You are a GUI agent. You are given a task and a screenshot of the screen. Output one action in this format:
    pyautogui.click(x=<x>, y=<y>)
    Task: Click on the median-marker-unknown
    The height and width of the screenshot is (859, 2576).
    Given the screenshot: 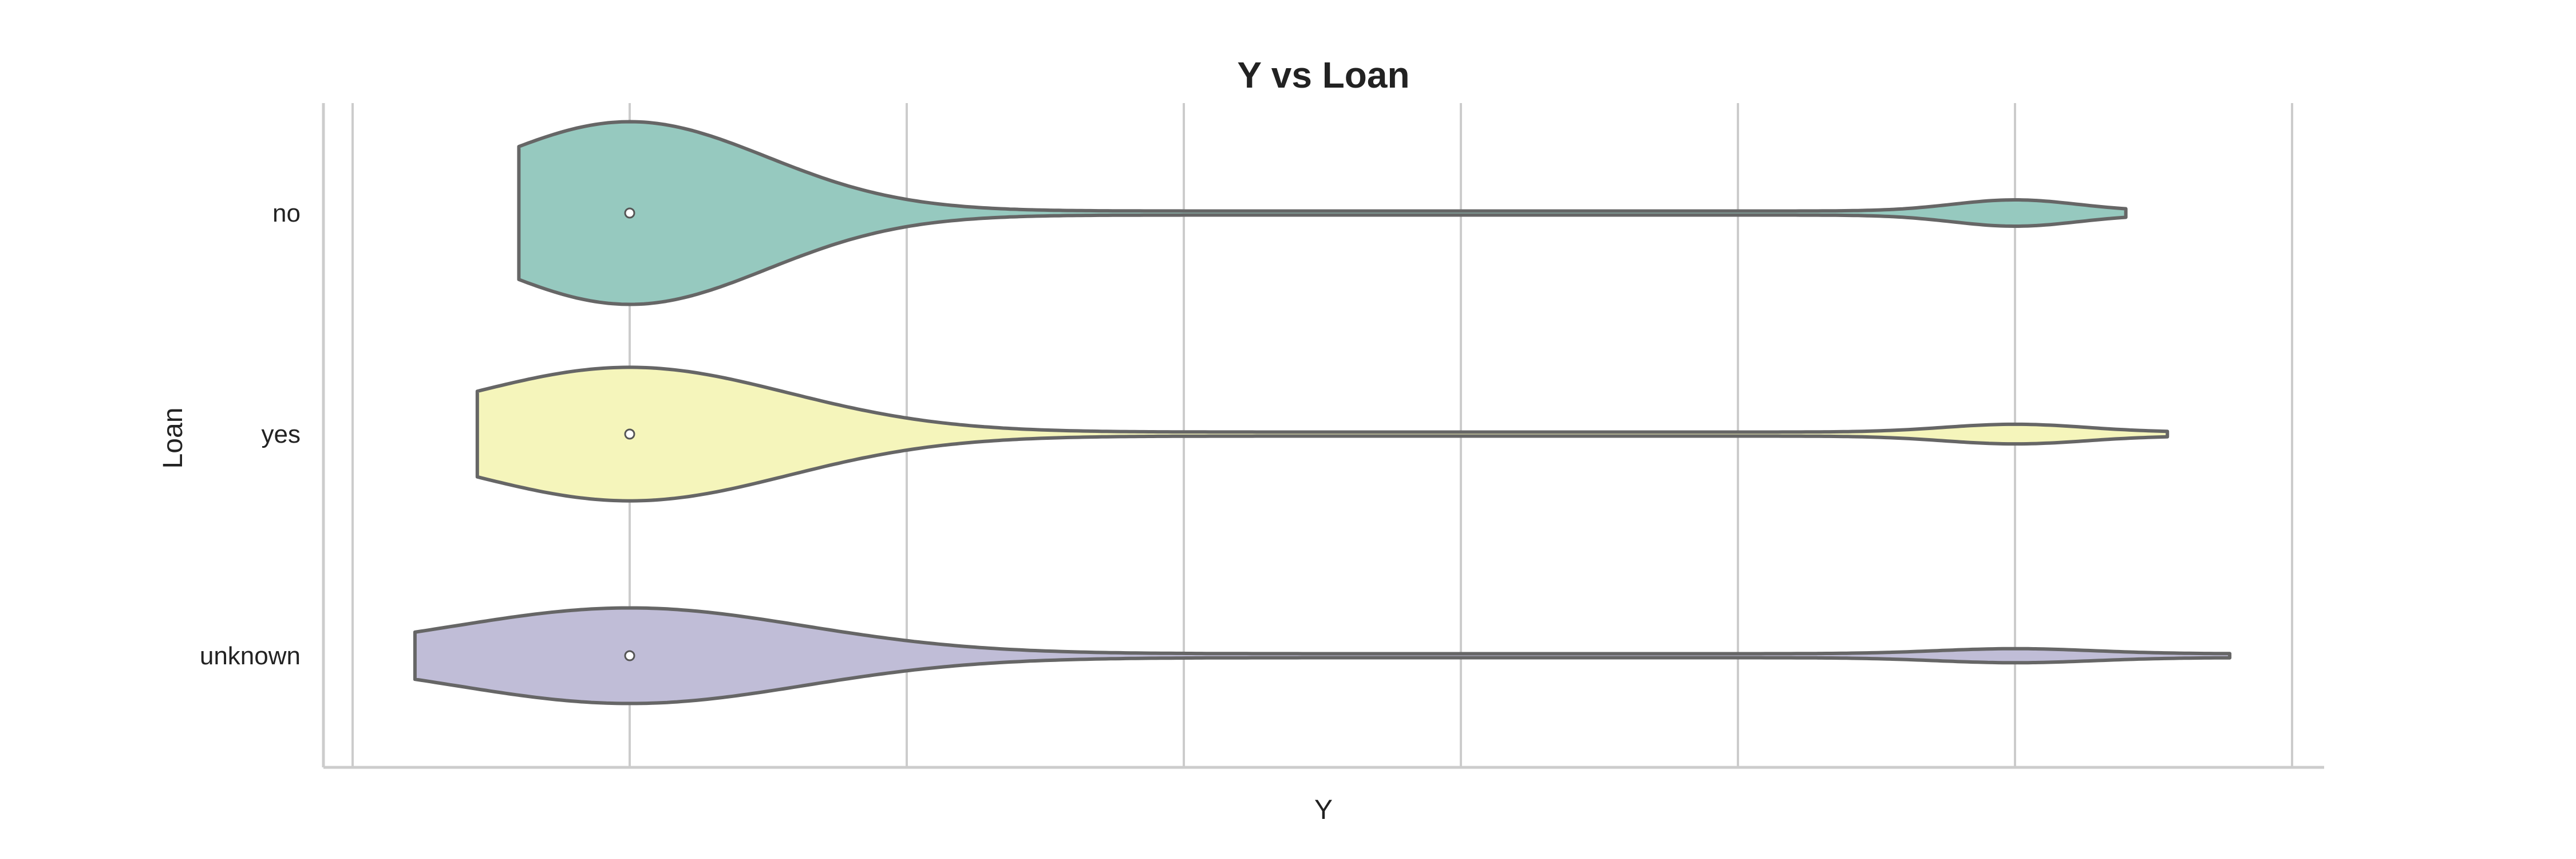 What is the action you would take?
    pyautogui.click(x=629, y=655)
    